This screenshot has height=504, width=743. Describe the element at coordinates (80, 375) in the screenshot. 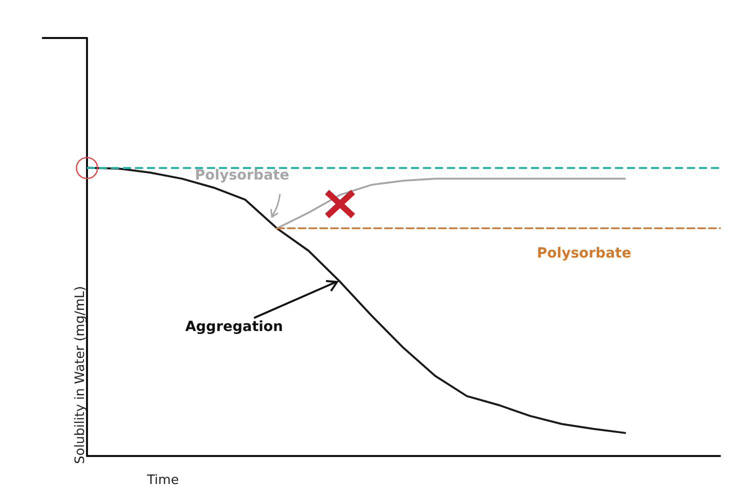

I see `y-axis-title: Solubility in Water (mg/mL)` at that location.